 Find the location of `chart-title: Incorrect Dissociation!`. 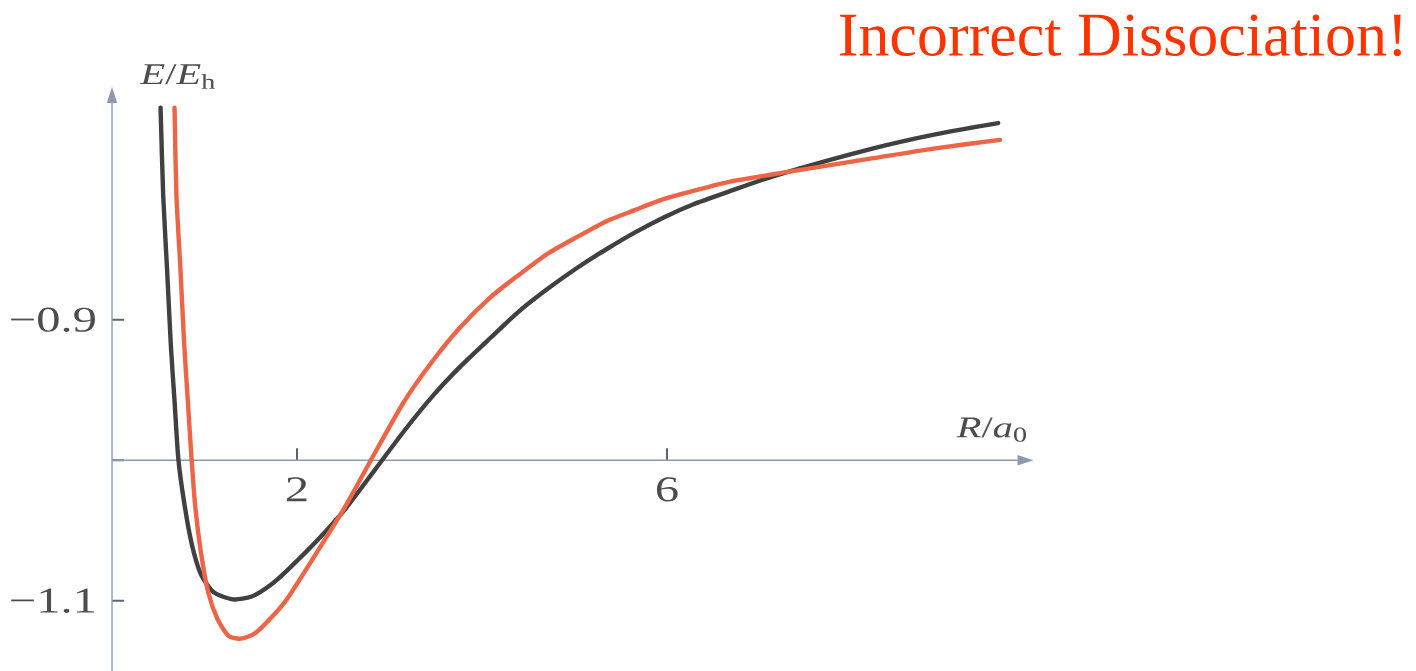

chart-title: Incorrect Dissociation! is located at coordinates (1120, 35).